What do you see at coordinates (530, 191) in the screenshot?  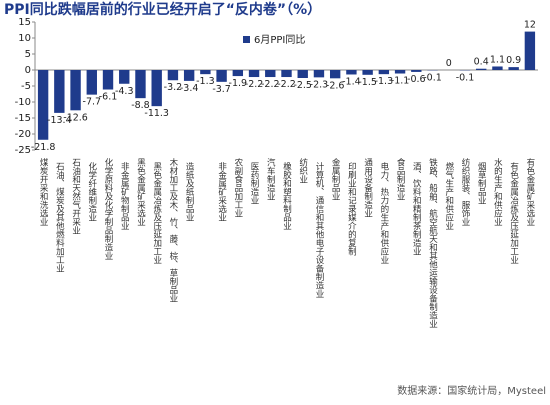 I see `x-tick-label: 有色金属矿采选业` at bounding box center [530, 191].